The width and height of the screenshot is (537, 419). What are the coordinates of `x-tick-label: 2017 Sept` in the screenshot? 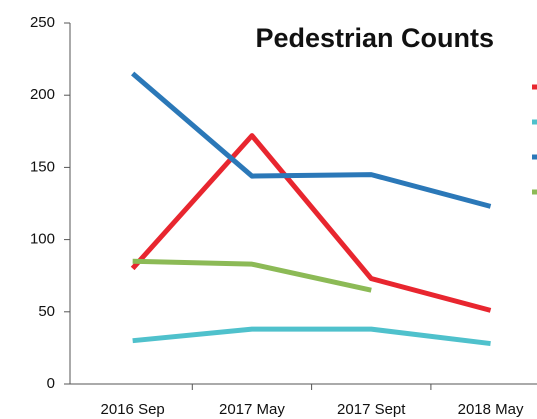 It's located at (371, 409).